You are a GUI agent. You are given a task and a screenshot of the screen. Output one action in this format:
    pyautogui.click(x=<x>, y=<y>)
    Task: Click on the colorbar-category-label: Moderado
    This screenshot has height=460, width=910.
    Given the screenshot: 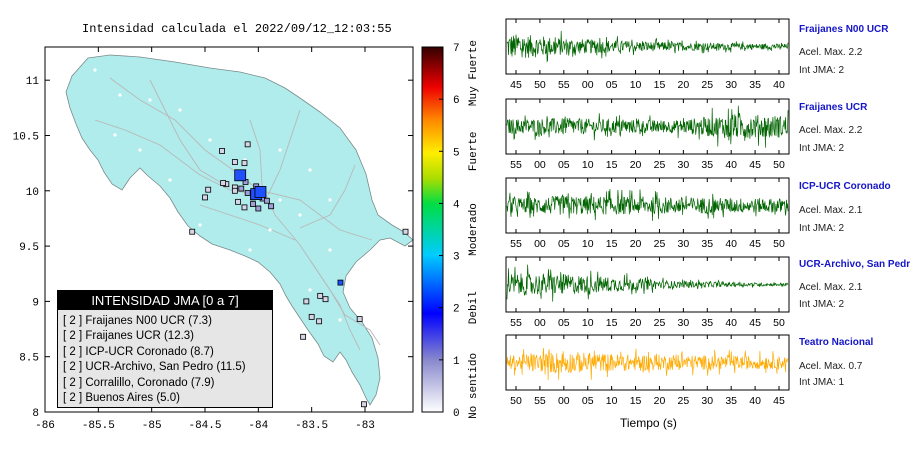 What is the action you would take?
    pyautogui.click(x=474, y=229)
    